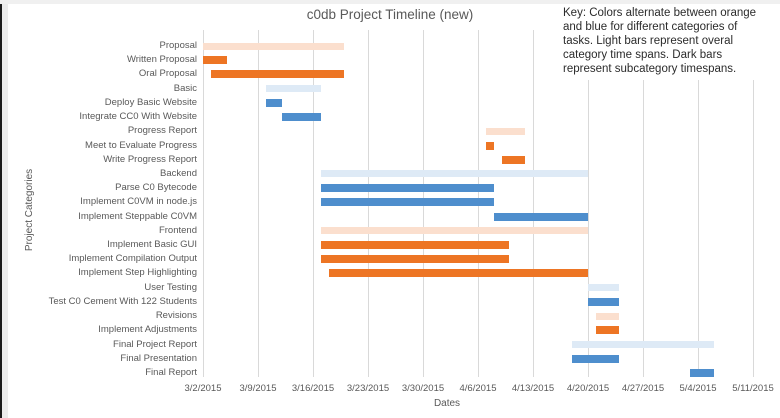 This screenshot has width=780, height=418. Describe the element at coordinates (137, 273) in the screenshot. I see `category-label: Implement Step Highlighting` at that location.